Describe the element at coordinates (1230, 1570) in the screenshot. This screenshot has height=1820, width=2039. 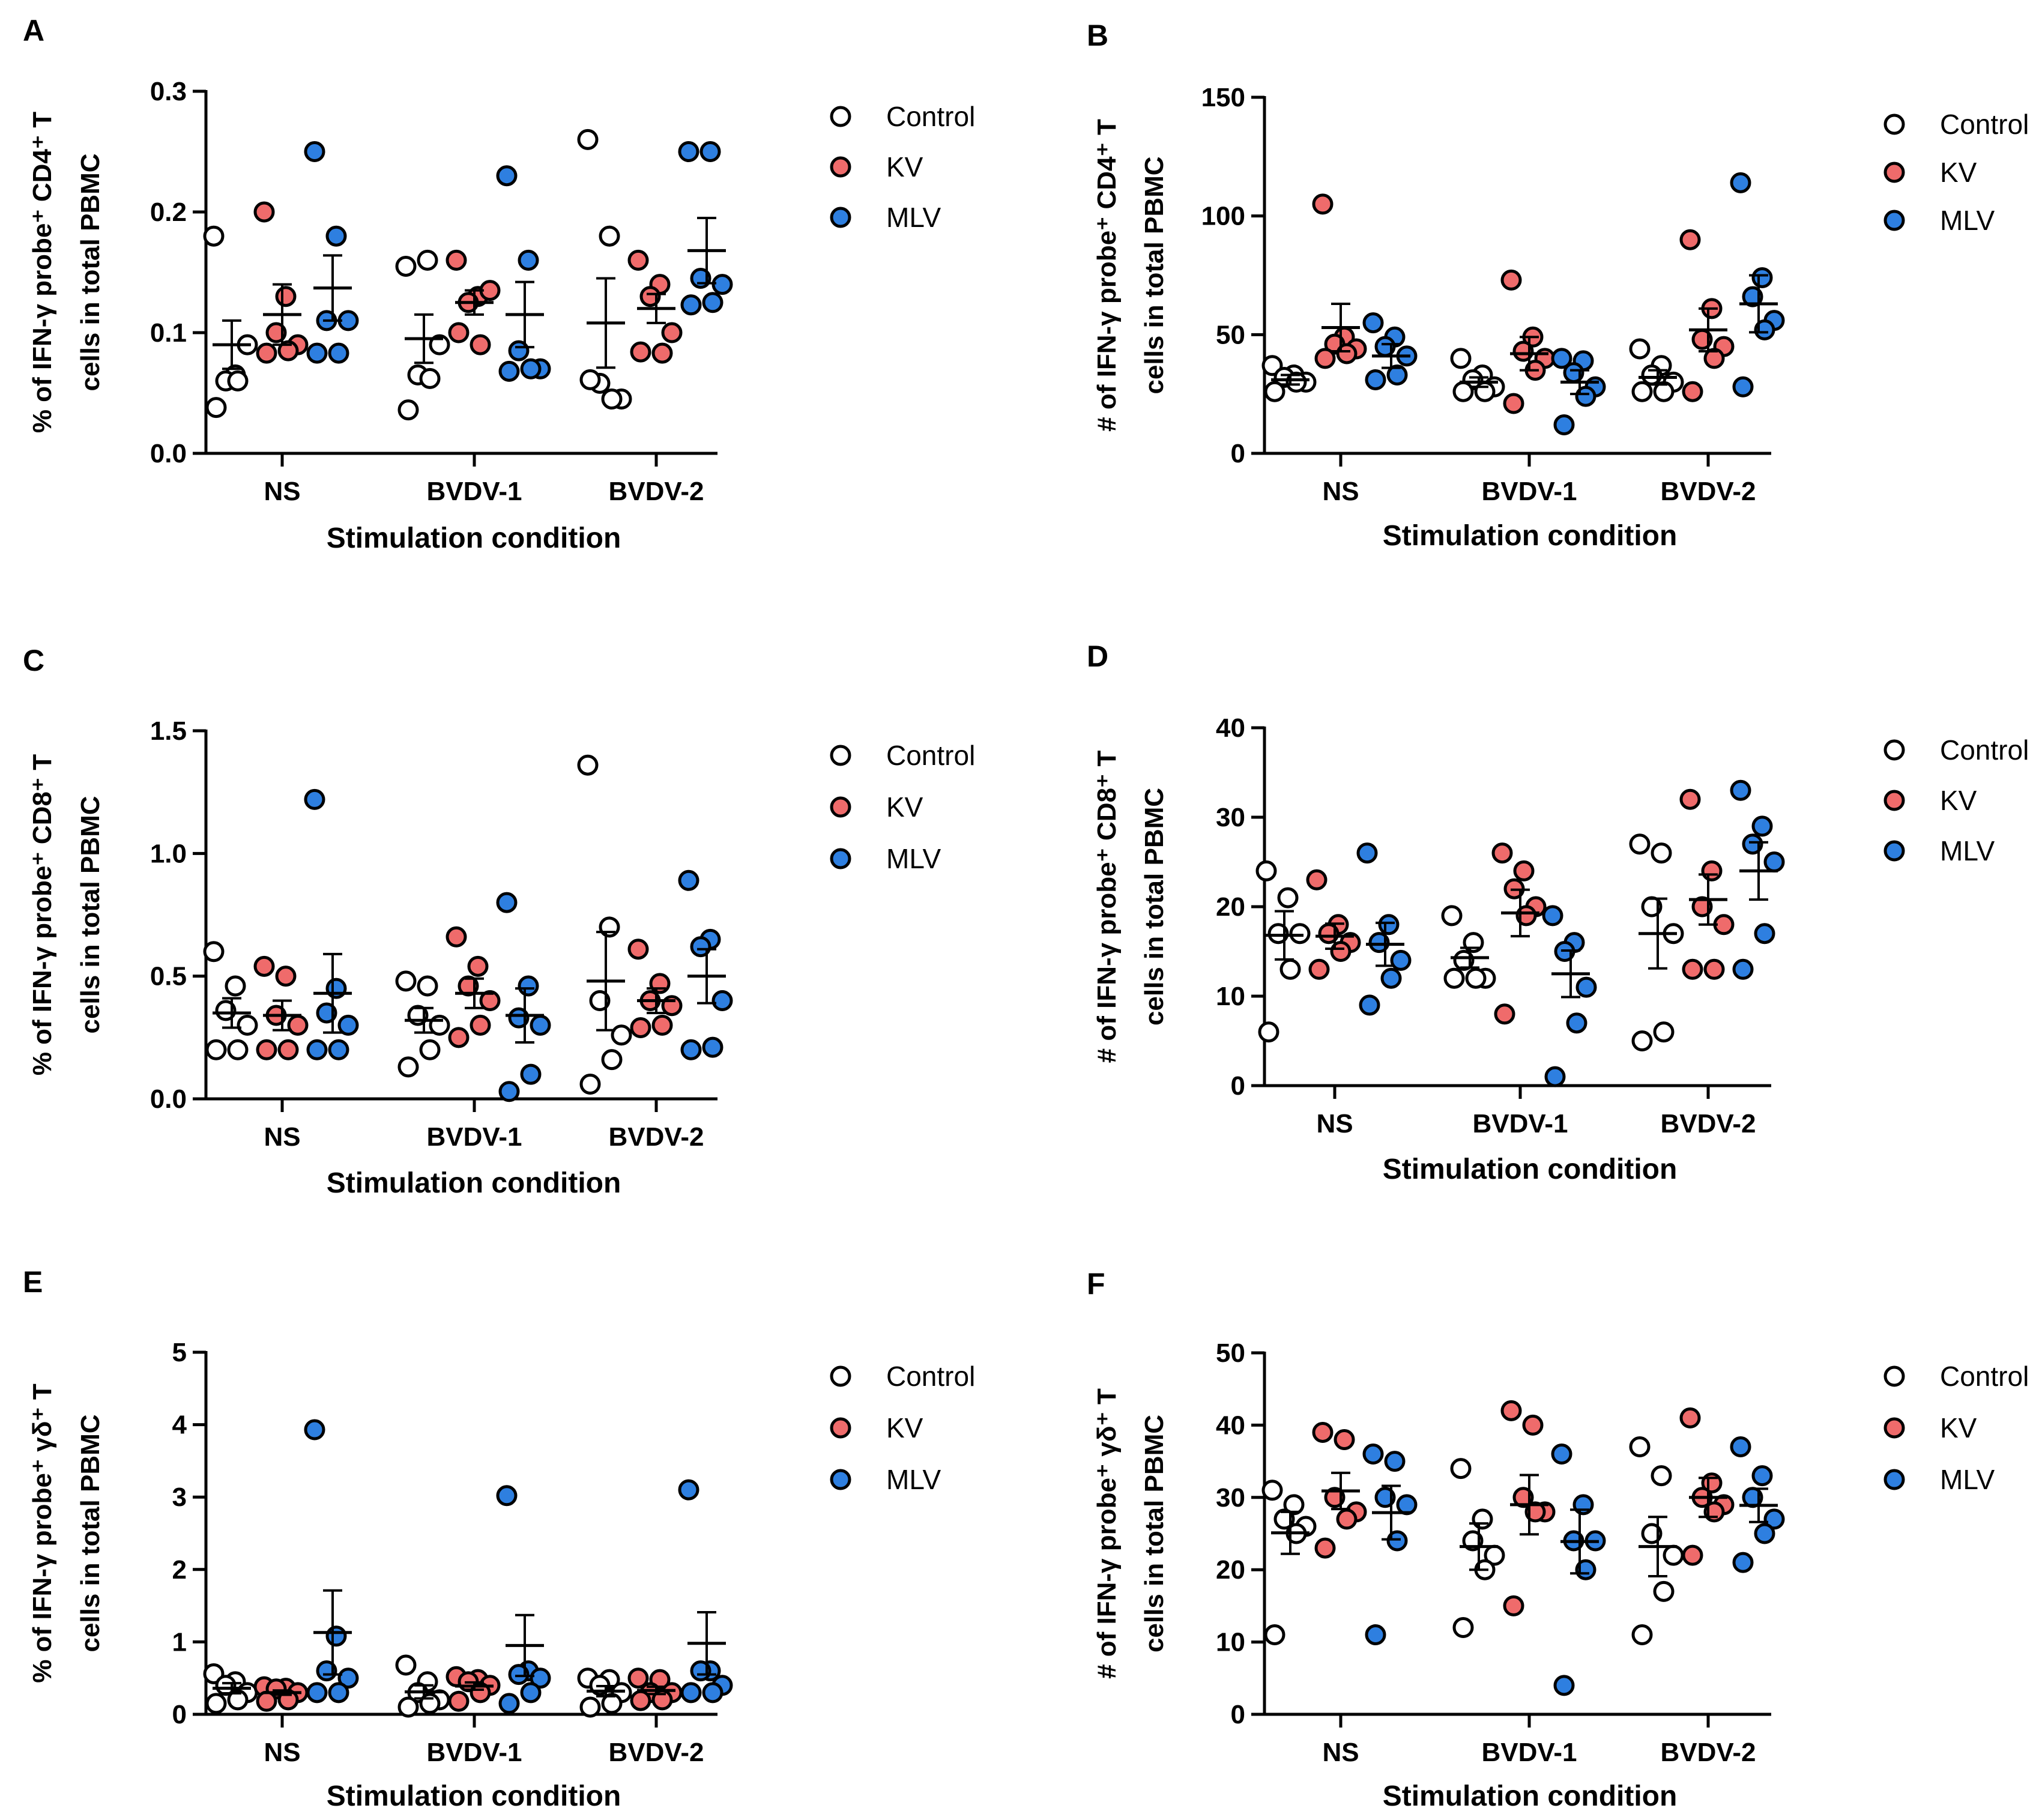
I see `y-tick-label: 20` at that location.